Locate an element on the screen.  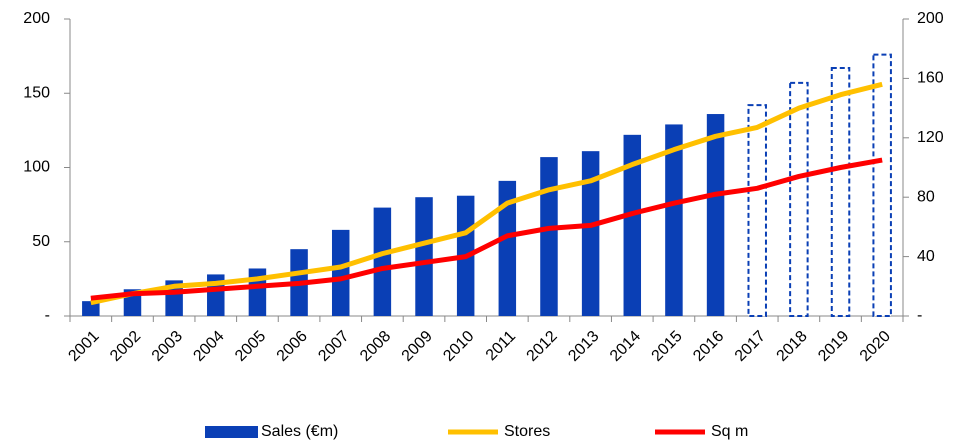
x-tick-label: 2016 is located at coordinates (708, 346).